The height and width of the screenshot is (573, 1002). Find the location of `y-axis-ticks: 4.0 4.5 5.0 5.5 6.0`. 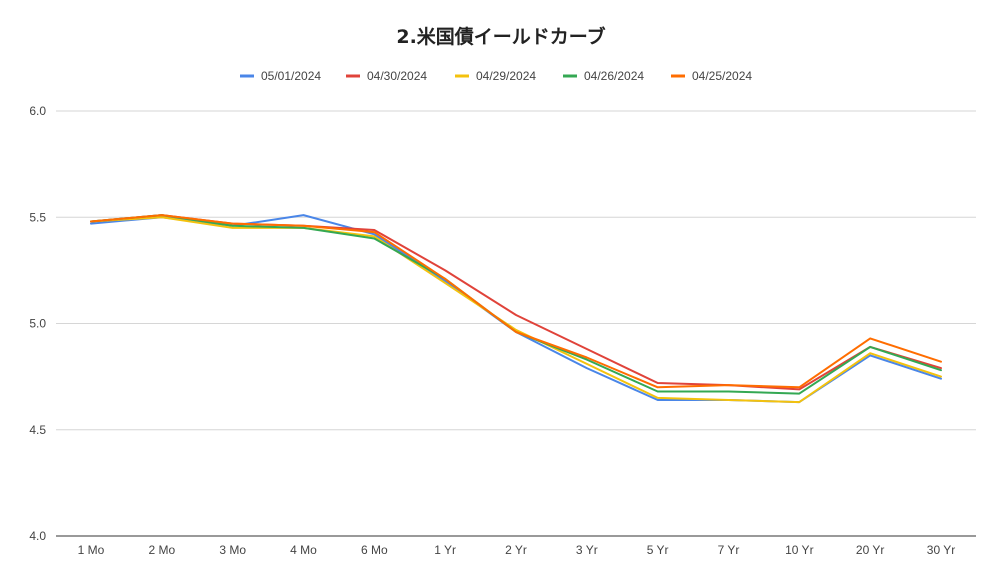

y-axis-ticks: 4.0 4.5 5.0 5.5 6.0 is located at coordinates (37, 323).